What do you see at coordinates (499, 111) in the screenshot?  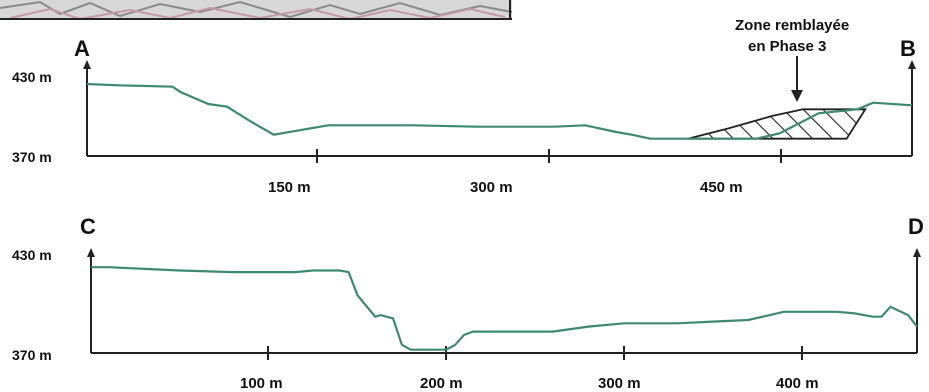 I see `terrain-line` at bounding box center [499, 111].